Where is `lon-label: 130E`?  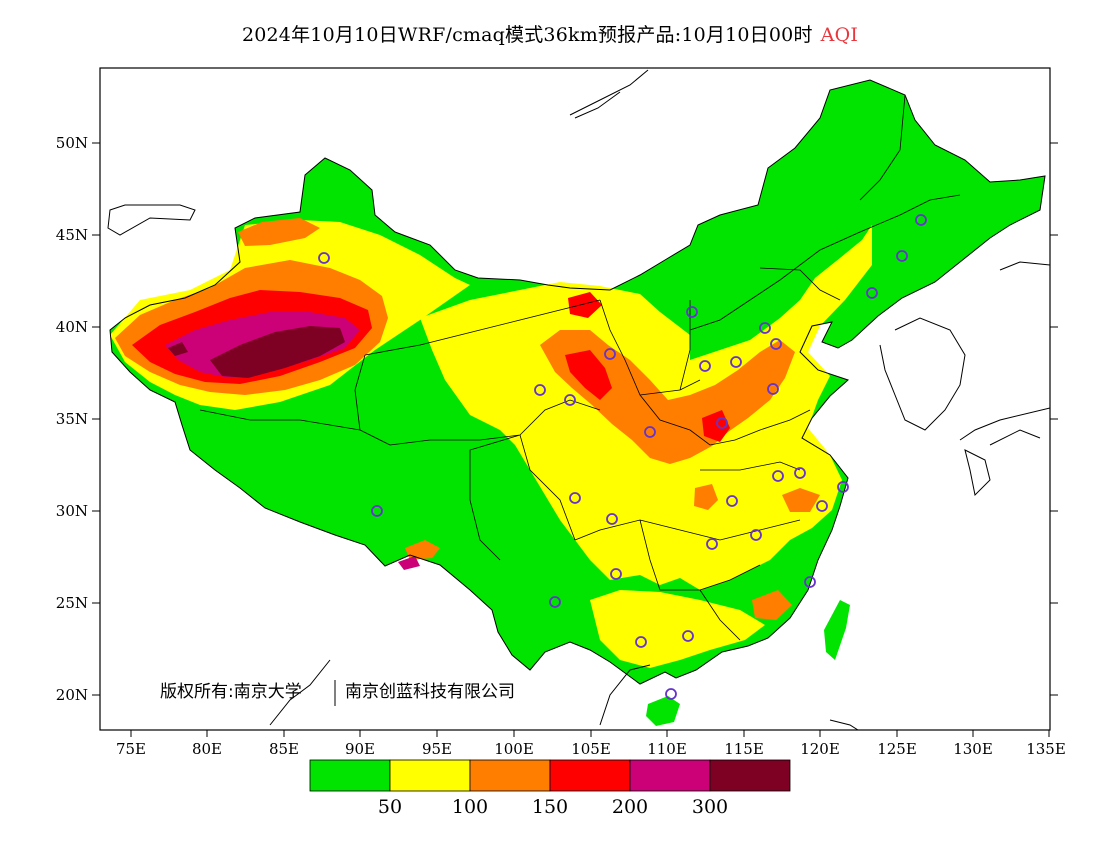
lon-label: 130E is located at coordinates (973, 749).